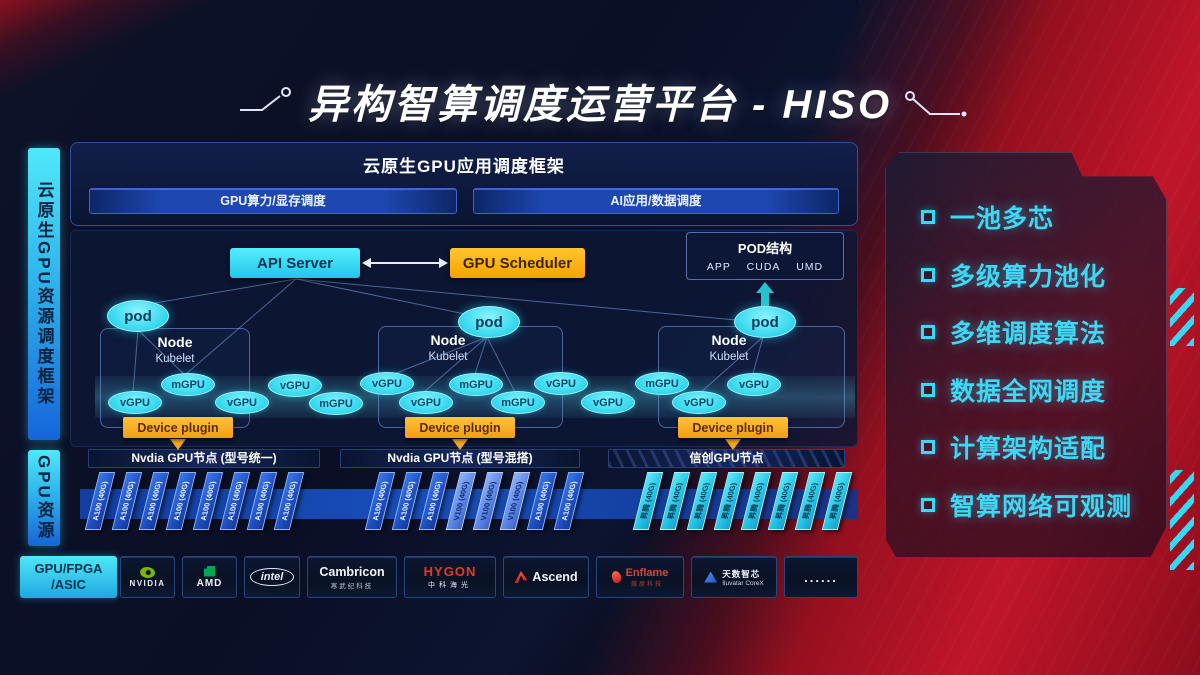  I want to click on gpu-fpga-label-line2: /ASIC, so click(68, 584).